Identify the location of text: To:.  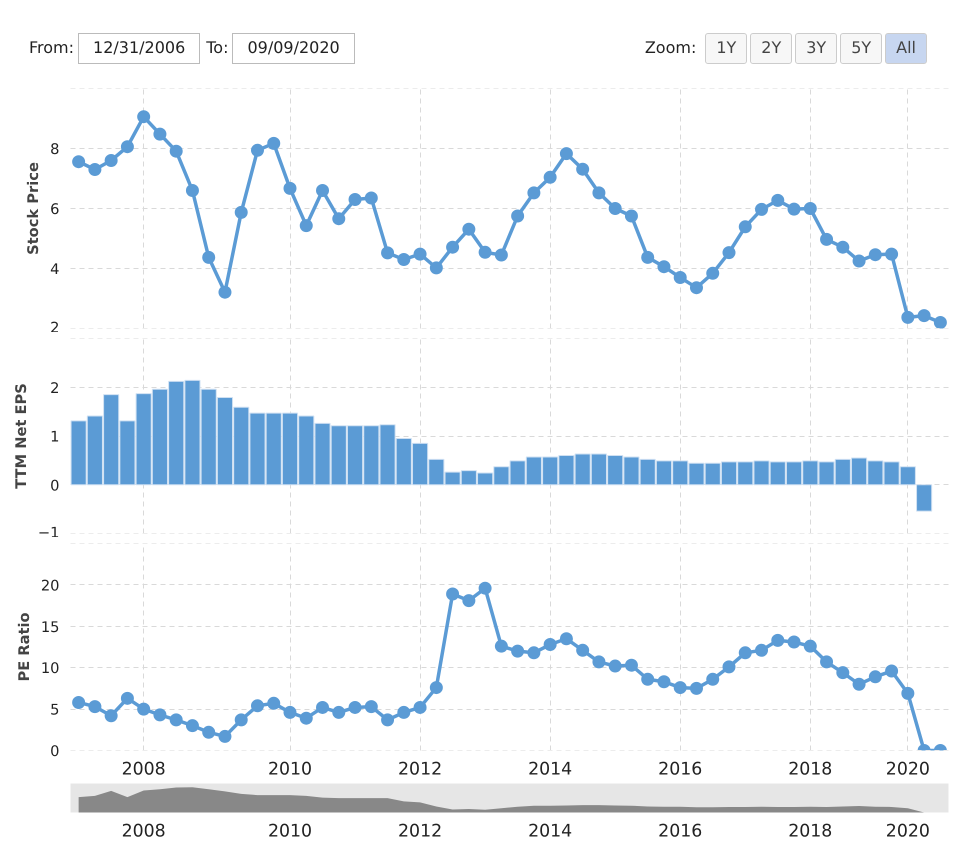
(217, 48).